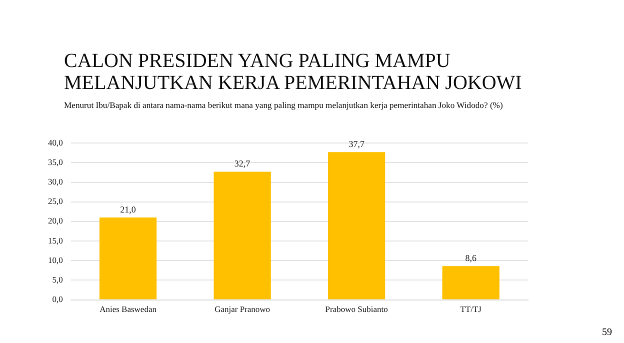 The height and width of the screenshot is (343, 624). What do you see at coordinates (55, 221) in the screenshot?
I see `y-tick-label: 20,0` at bounding box center [55, 221].